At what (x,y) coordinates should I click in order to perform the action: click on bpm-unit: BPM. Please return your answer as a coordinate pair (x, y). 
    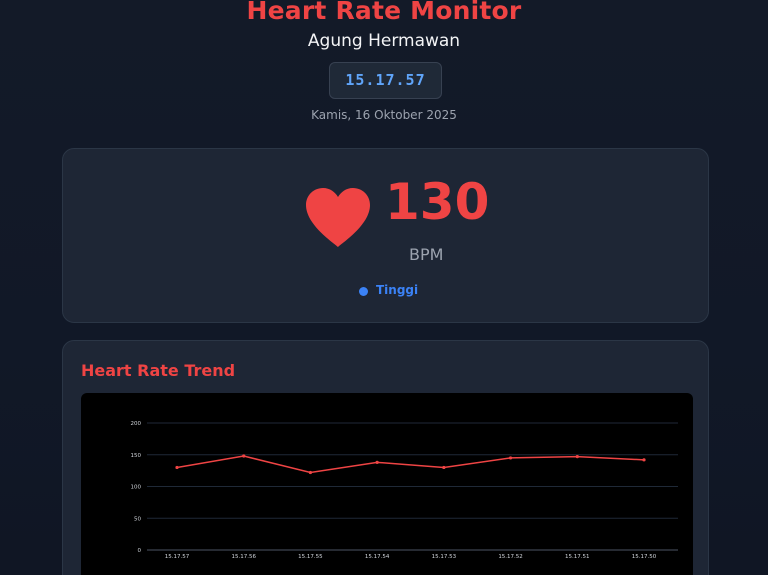
    Looking at the image, I should click on (426, 254).